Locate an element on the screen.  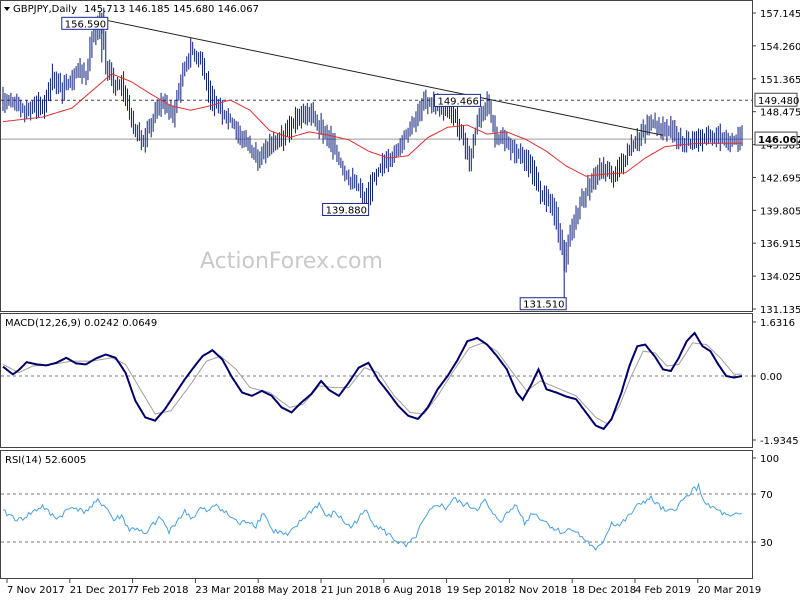
macd-title: MACD(12,26,9) 0.0242 0.0649 is located at coordinates (81, 323).